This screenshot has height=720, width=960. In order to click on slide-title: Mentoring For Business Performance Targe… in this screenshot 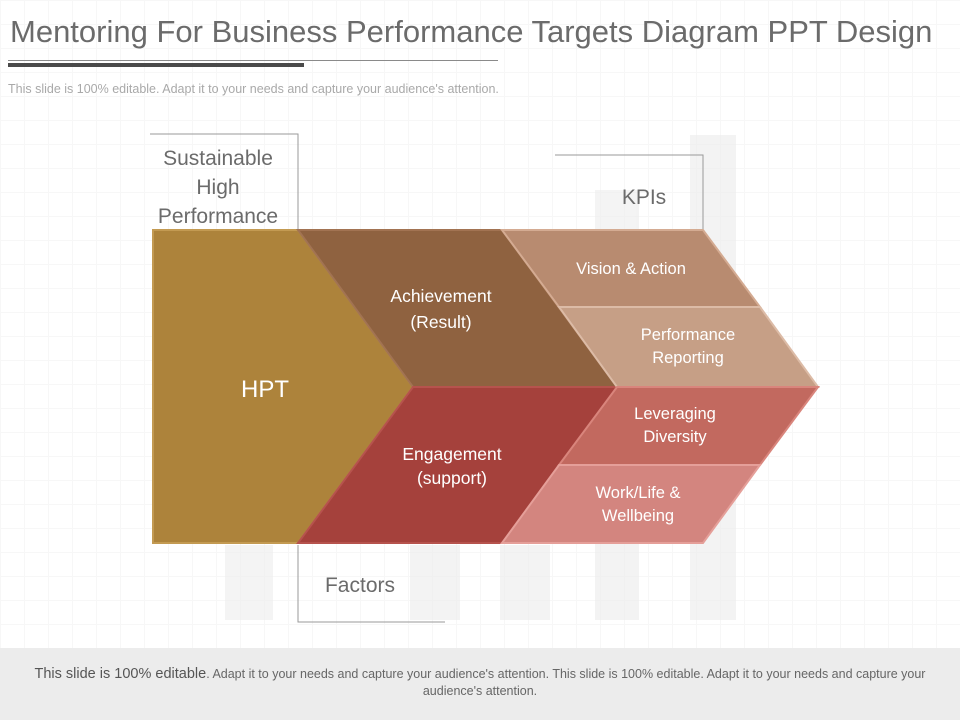, I will do `click(471, 31)`.